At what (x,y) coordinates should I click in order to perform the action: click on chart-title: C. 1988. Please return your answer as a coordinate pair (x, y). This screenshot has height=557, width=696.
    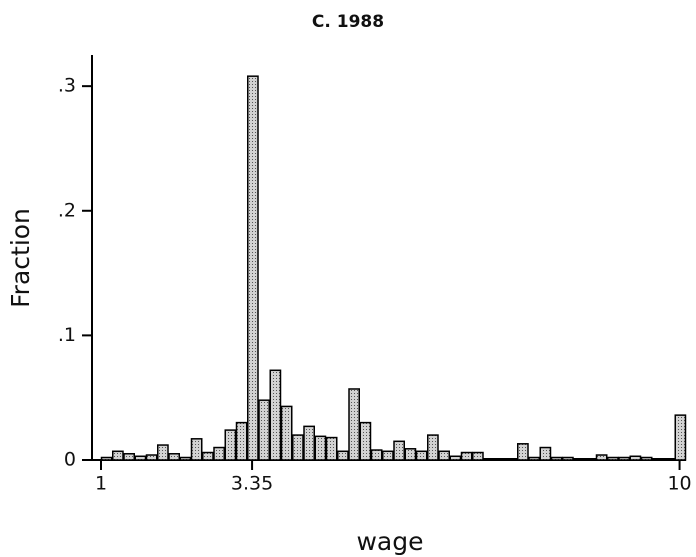
    Looking at the image, I should click on (348, 22).